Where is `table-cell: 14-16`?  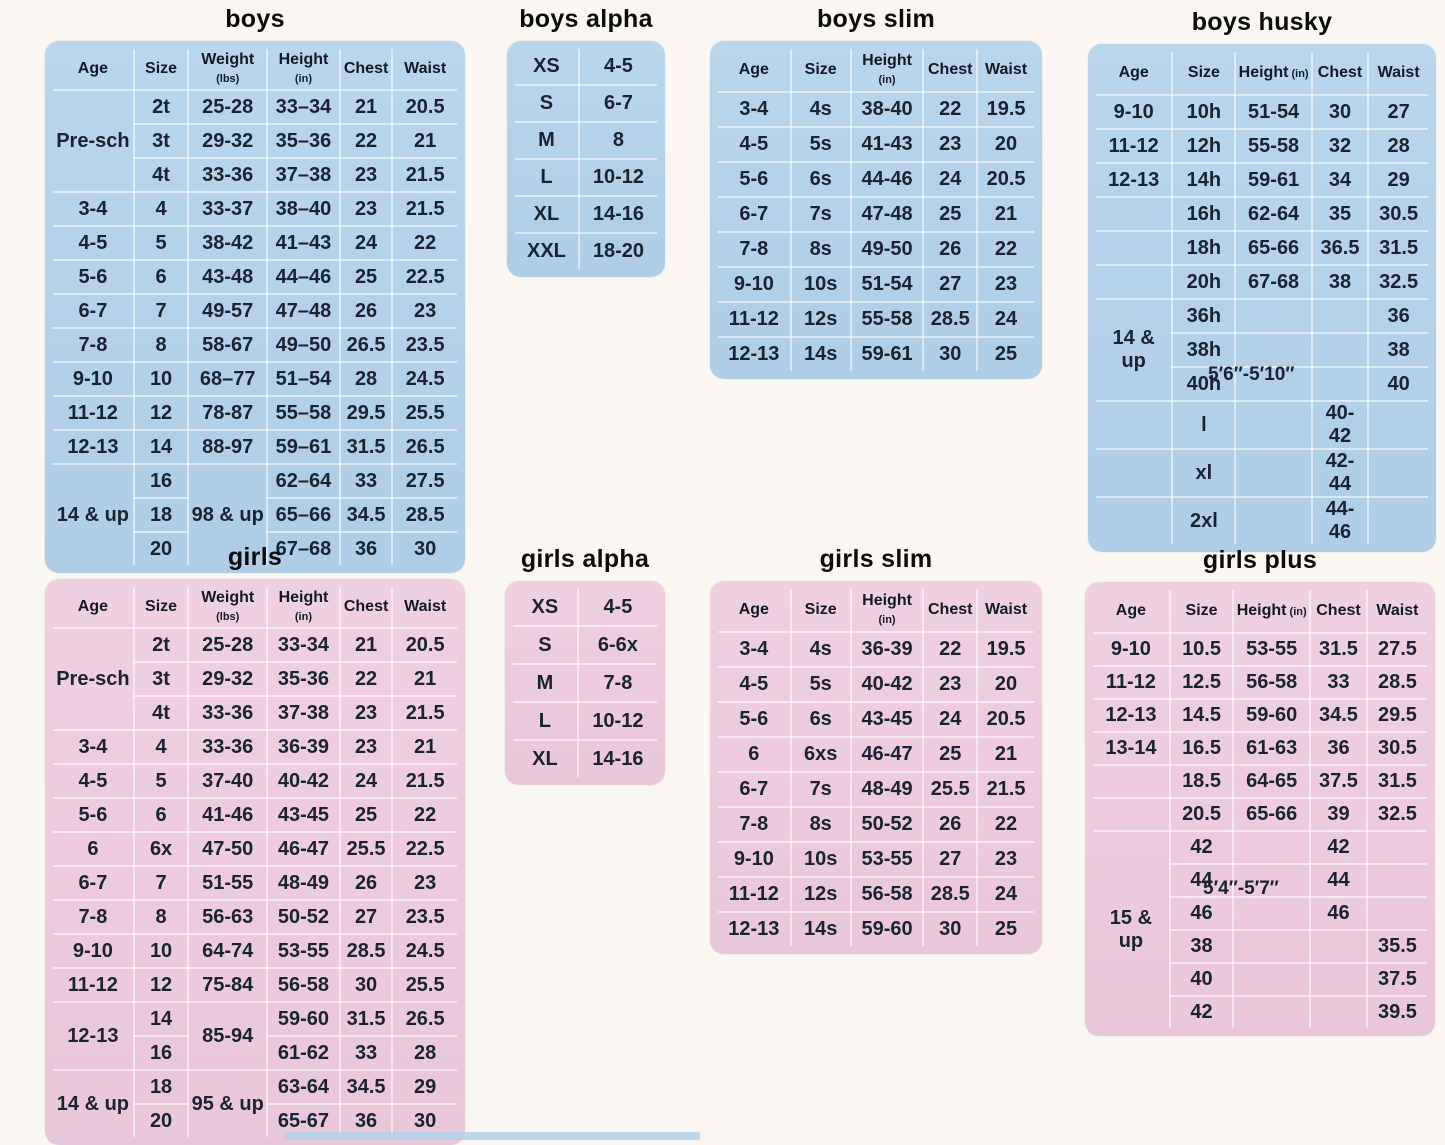
table-cell: 14-16 is located at coordinates (617, 758).